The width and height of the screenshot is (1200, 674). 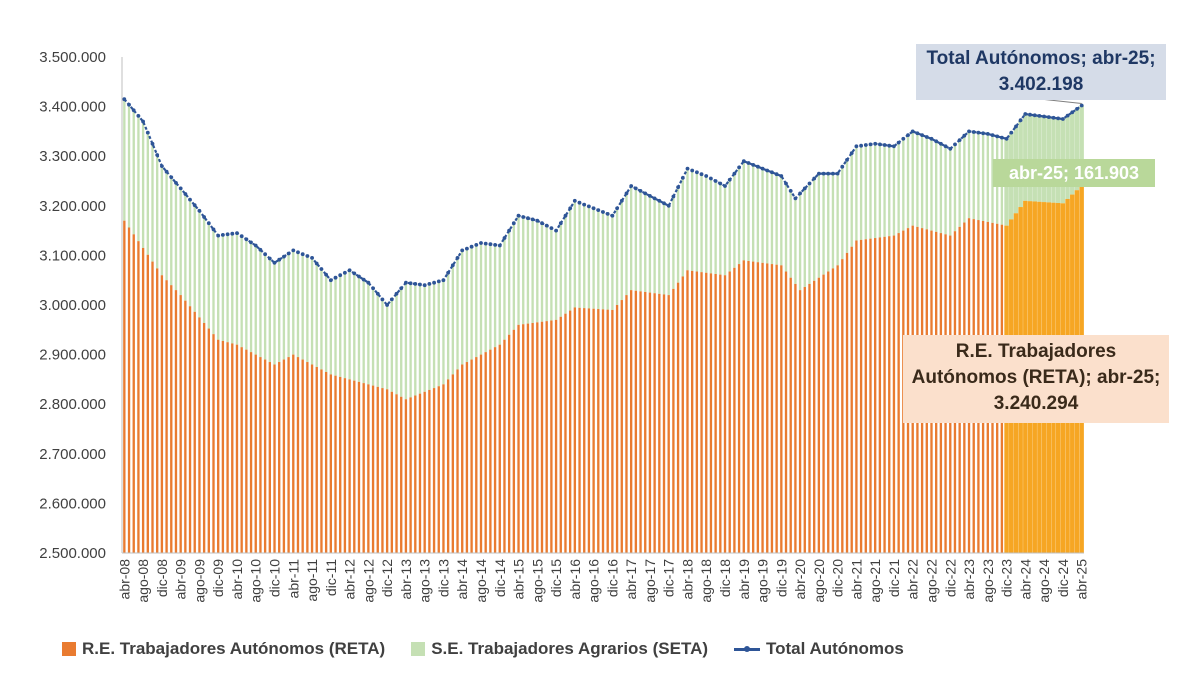 What do you see at coordinates (612, 578) in the screenshot?
I see `x-tick-label: dic-16` at bounding box center [612, 578].